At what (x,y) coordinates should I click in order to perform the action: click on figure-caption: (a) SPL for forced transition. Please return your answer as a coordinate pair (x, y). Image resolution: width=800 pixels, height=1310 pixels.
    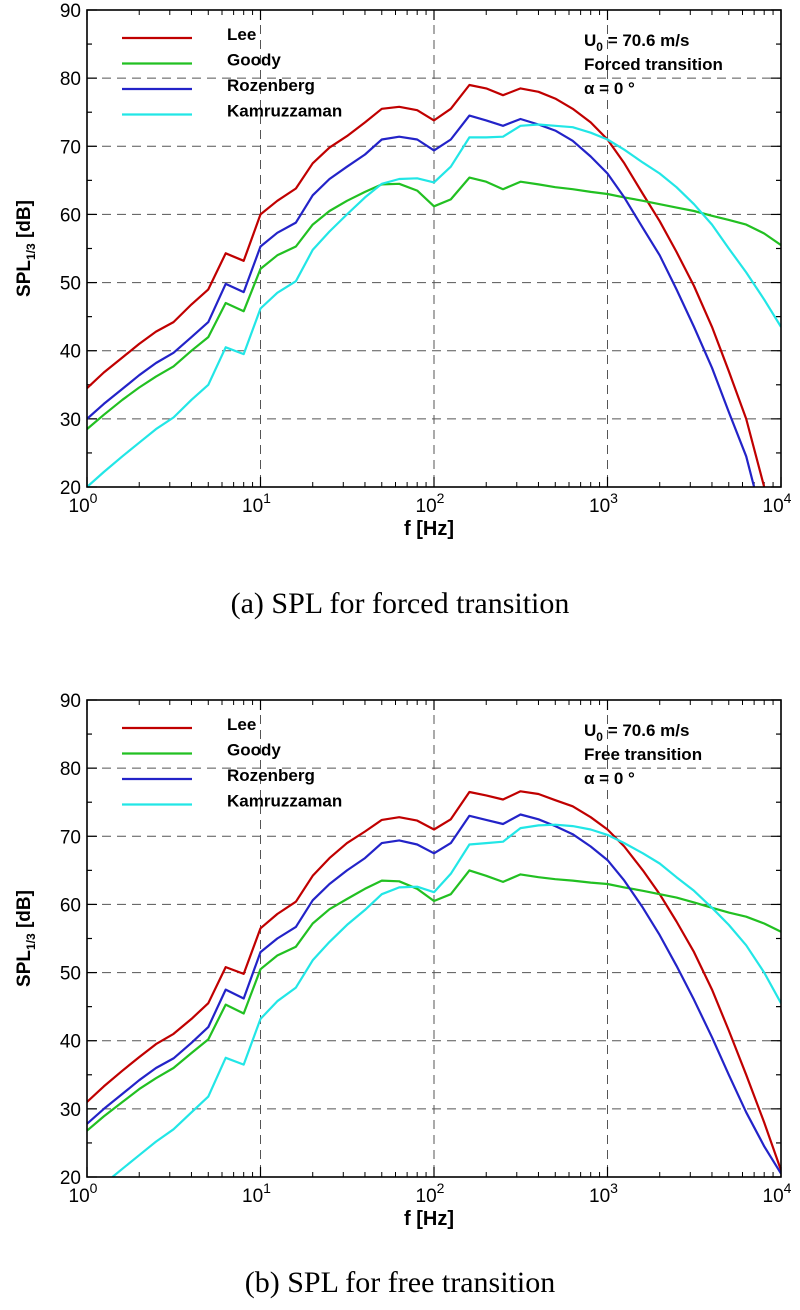
    Looking at the image, I should click on (400, 603).